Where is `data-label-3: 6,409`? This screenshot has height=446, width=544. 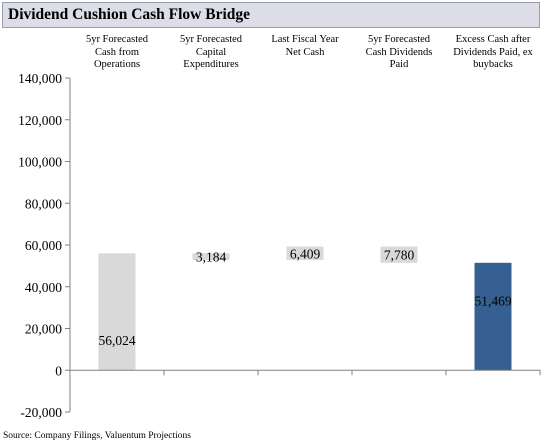 data-label-3: 6,409 is located at coordinates (305, 253).